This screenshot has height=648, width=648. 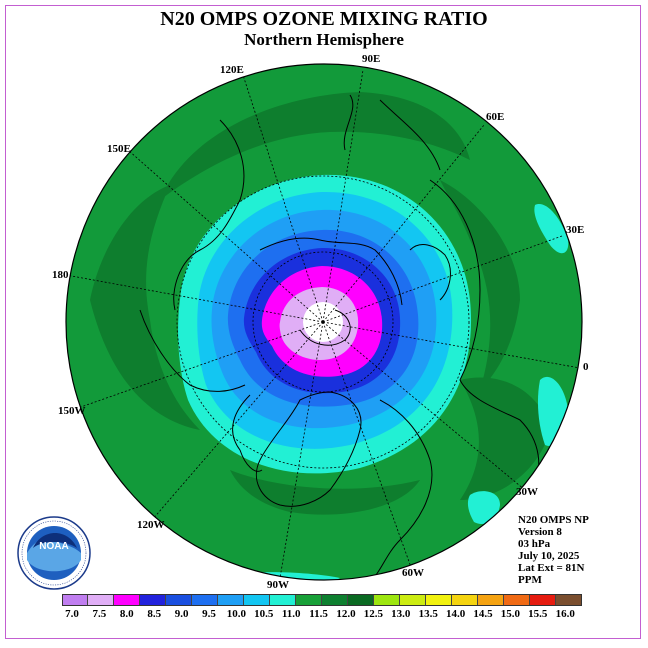 I want to click on colorbar-tick-label: 12.5, so click(x=373, y=614).